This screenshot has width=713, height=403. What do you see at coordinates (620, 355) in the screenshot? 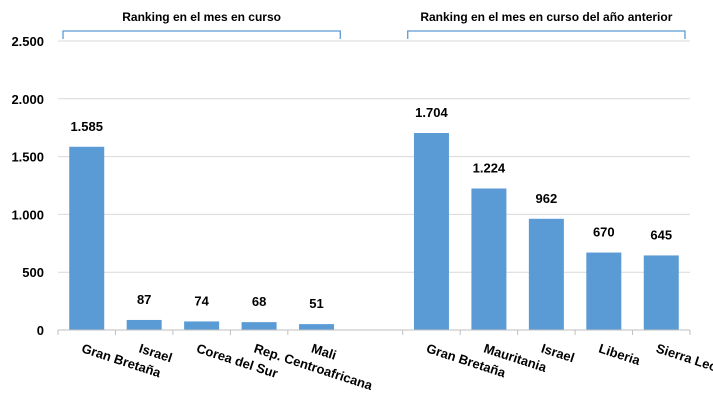
I see `category-label: Liberia` at bounding box center [620, 355].